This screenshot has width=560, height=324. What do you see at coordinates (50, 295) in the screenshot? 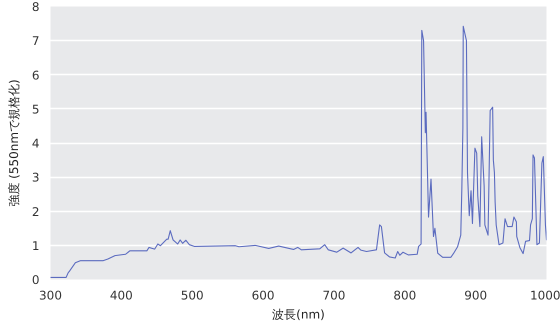
I see `x-tick-label: 300` at bounding box center [50, 295].